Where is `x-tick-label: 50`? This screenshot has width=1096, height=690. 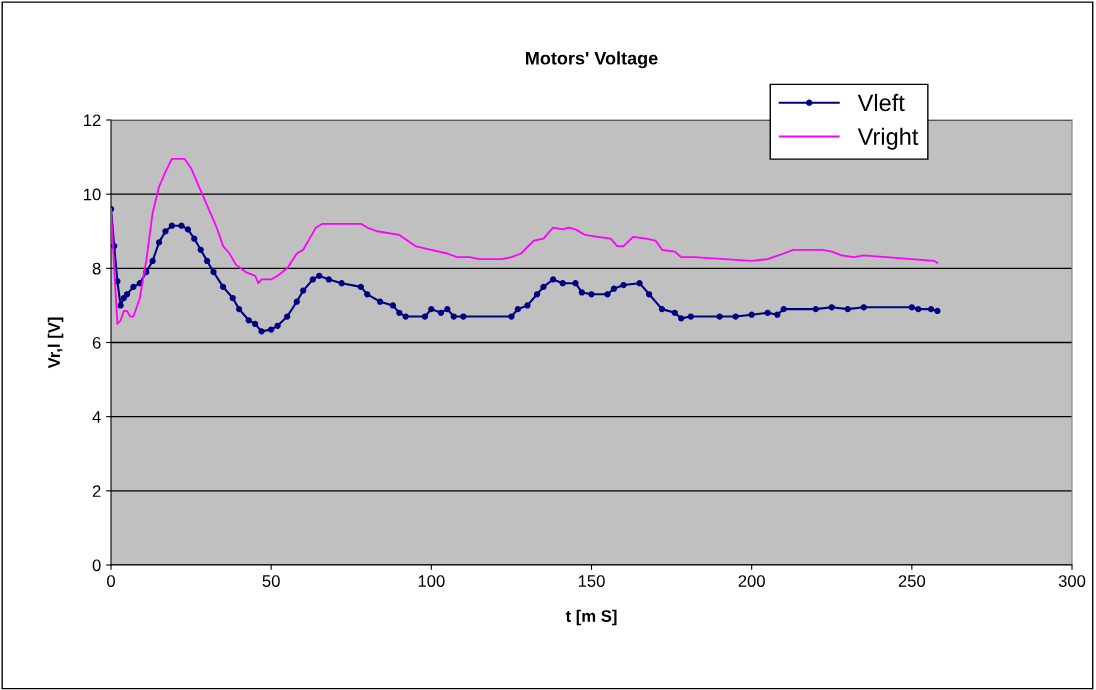
x-tick-label: 50 is located at coordinates (271, 581).